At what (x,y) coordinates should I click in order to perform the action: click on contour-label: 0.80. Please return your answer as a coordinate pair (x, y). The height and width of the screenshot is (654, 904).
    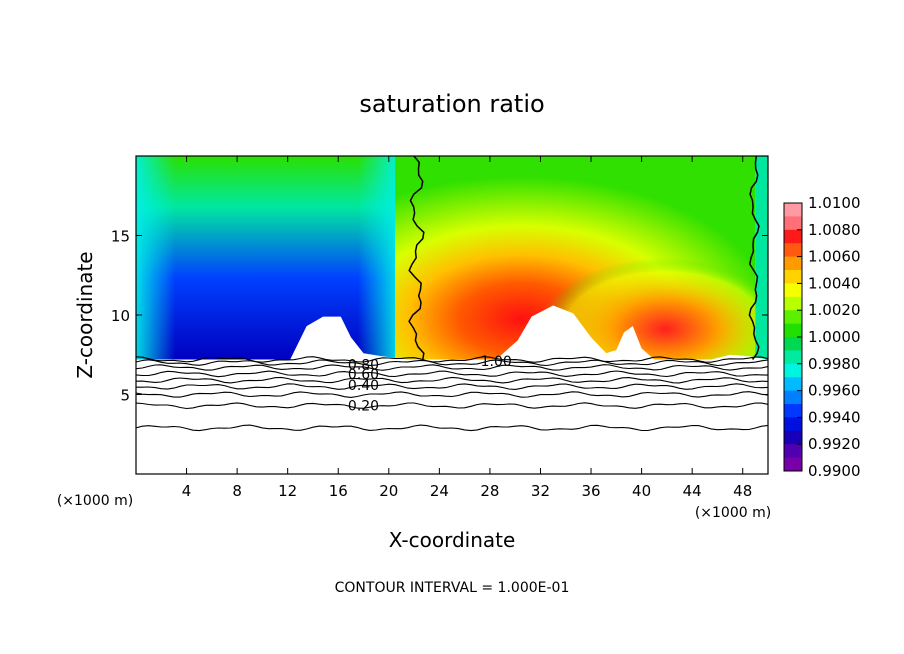
    Looking at the image, I should click on (363, 365).